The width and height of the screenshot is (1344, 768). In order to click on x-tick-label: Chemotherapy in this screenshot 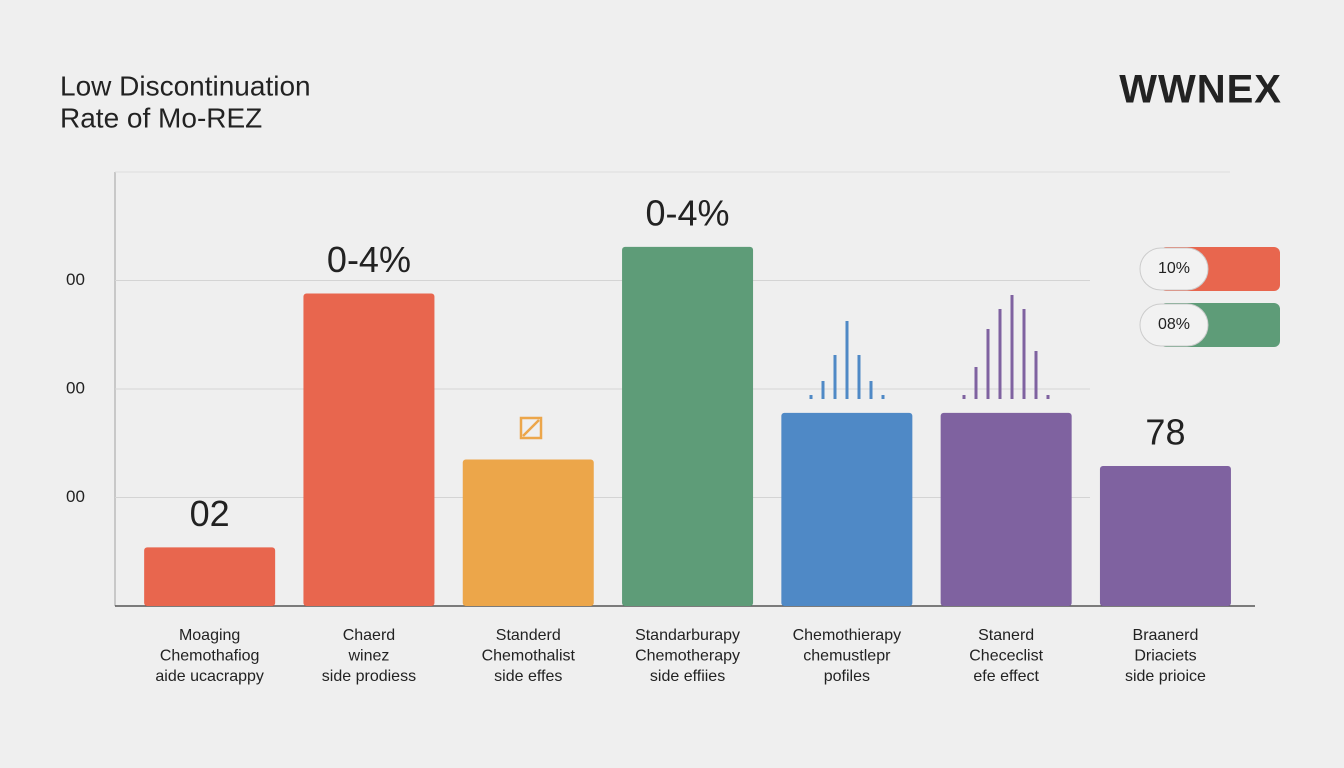, I will do `click(687, 656)`.